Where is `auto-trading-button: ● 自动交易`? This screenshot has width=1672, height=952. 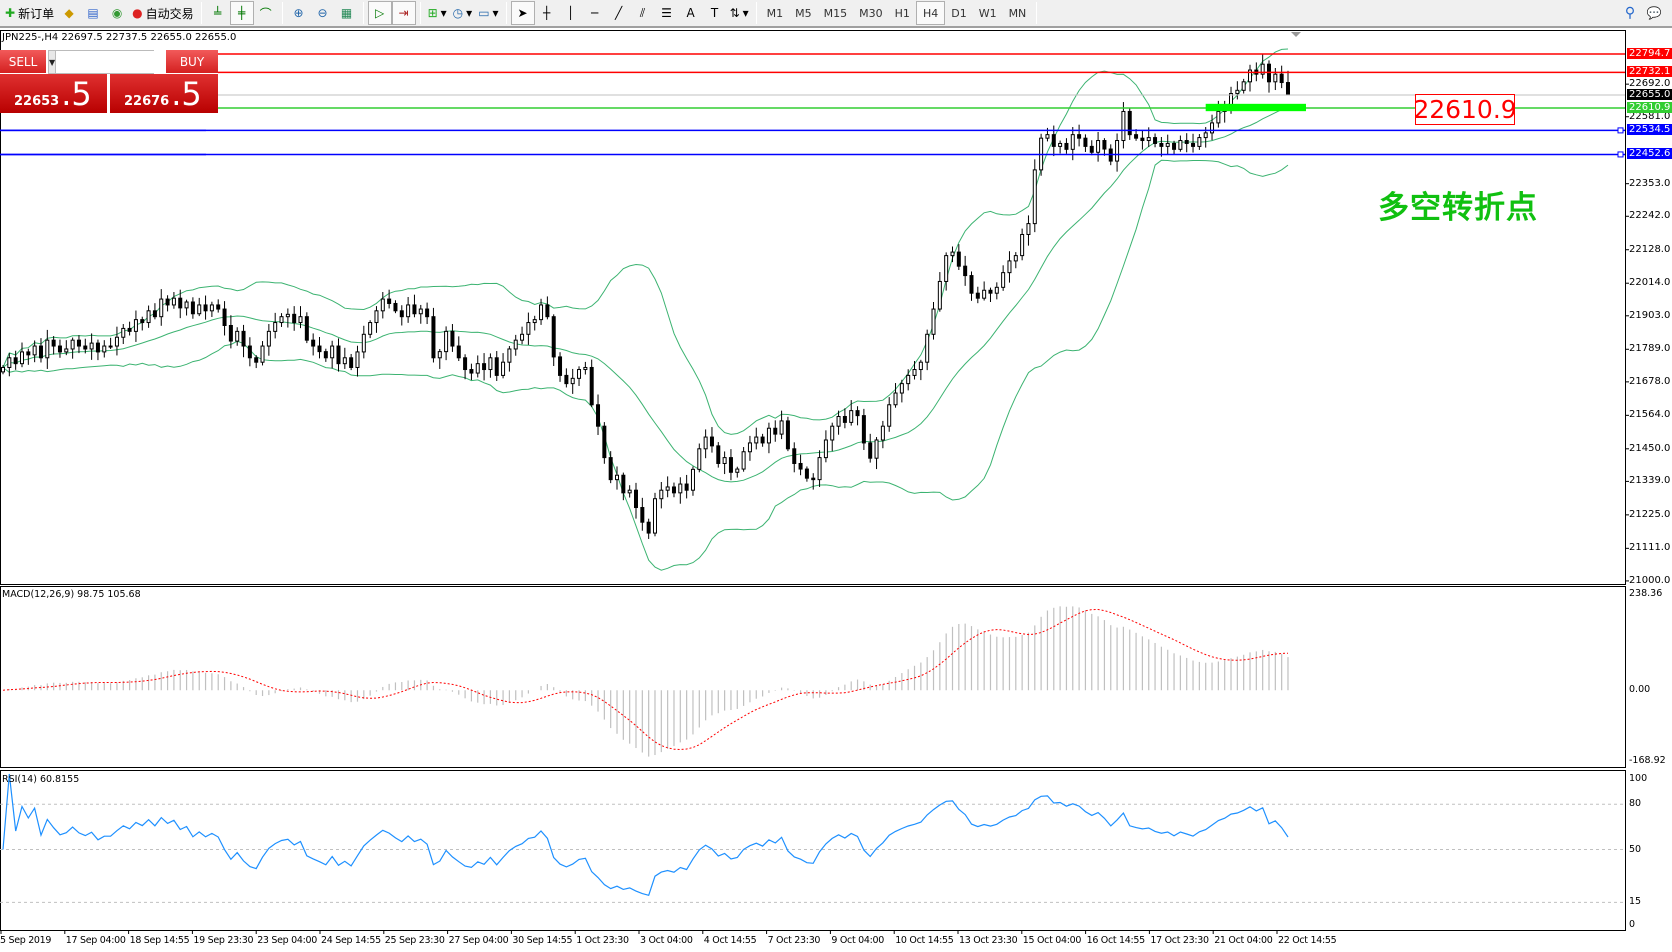 auto-trading-button: ● 自动交易 is located at coordinates (163, 13).